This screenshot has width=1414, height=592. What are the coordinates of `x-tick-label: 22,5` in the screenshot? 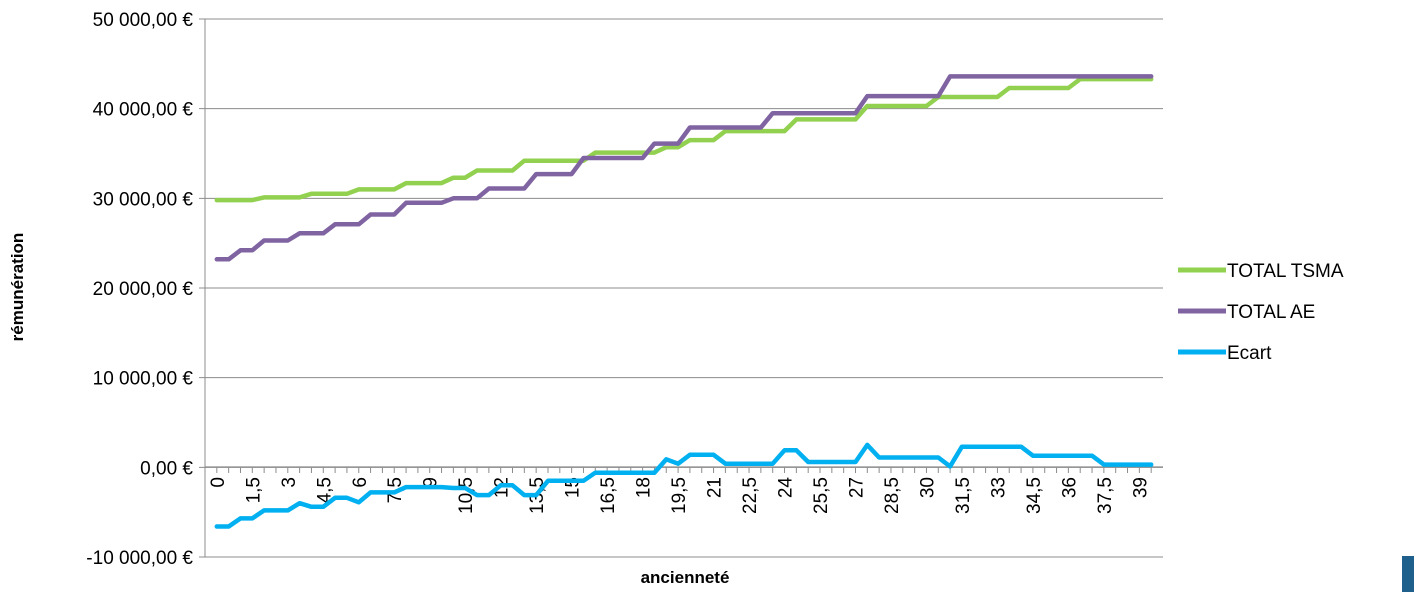 It's located at (750, 495).